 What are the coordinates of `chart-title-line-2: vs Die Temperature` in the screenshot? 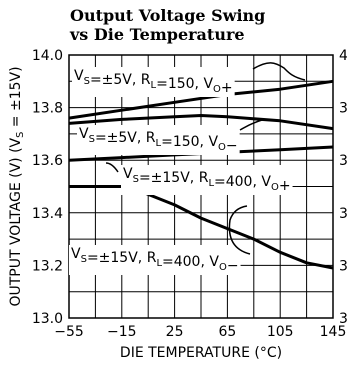 It's located at (157, 34).